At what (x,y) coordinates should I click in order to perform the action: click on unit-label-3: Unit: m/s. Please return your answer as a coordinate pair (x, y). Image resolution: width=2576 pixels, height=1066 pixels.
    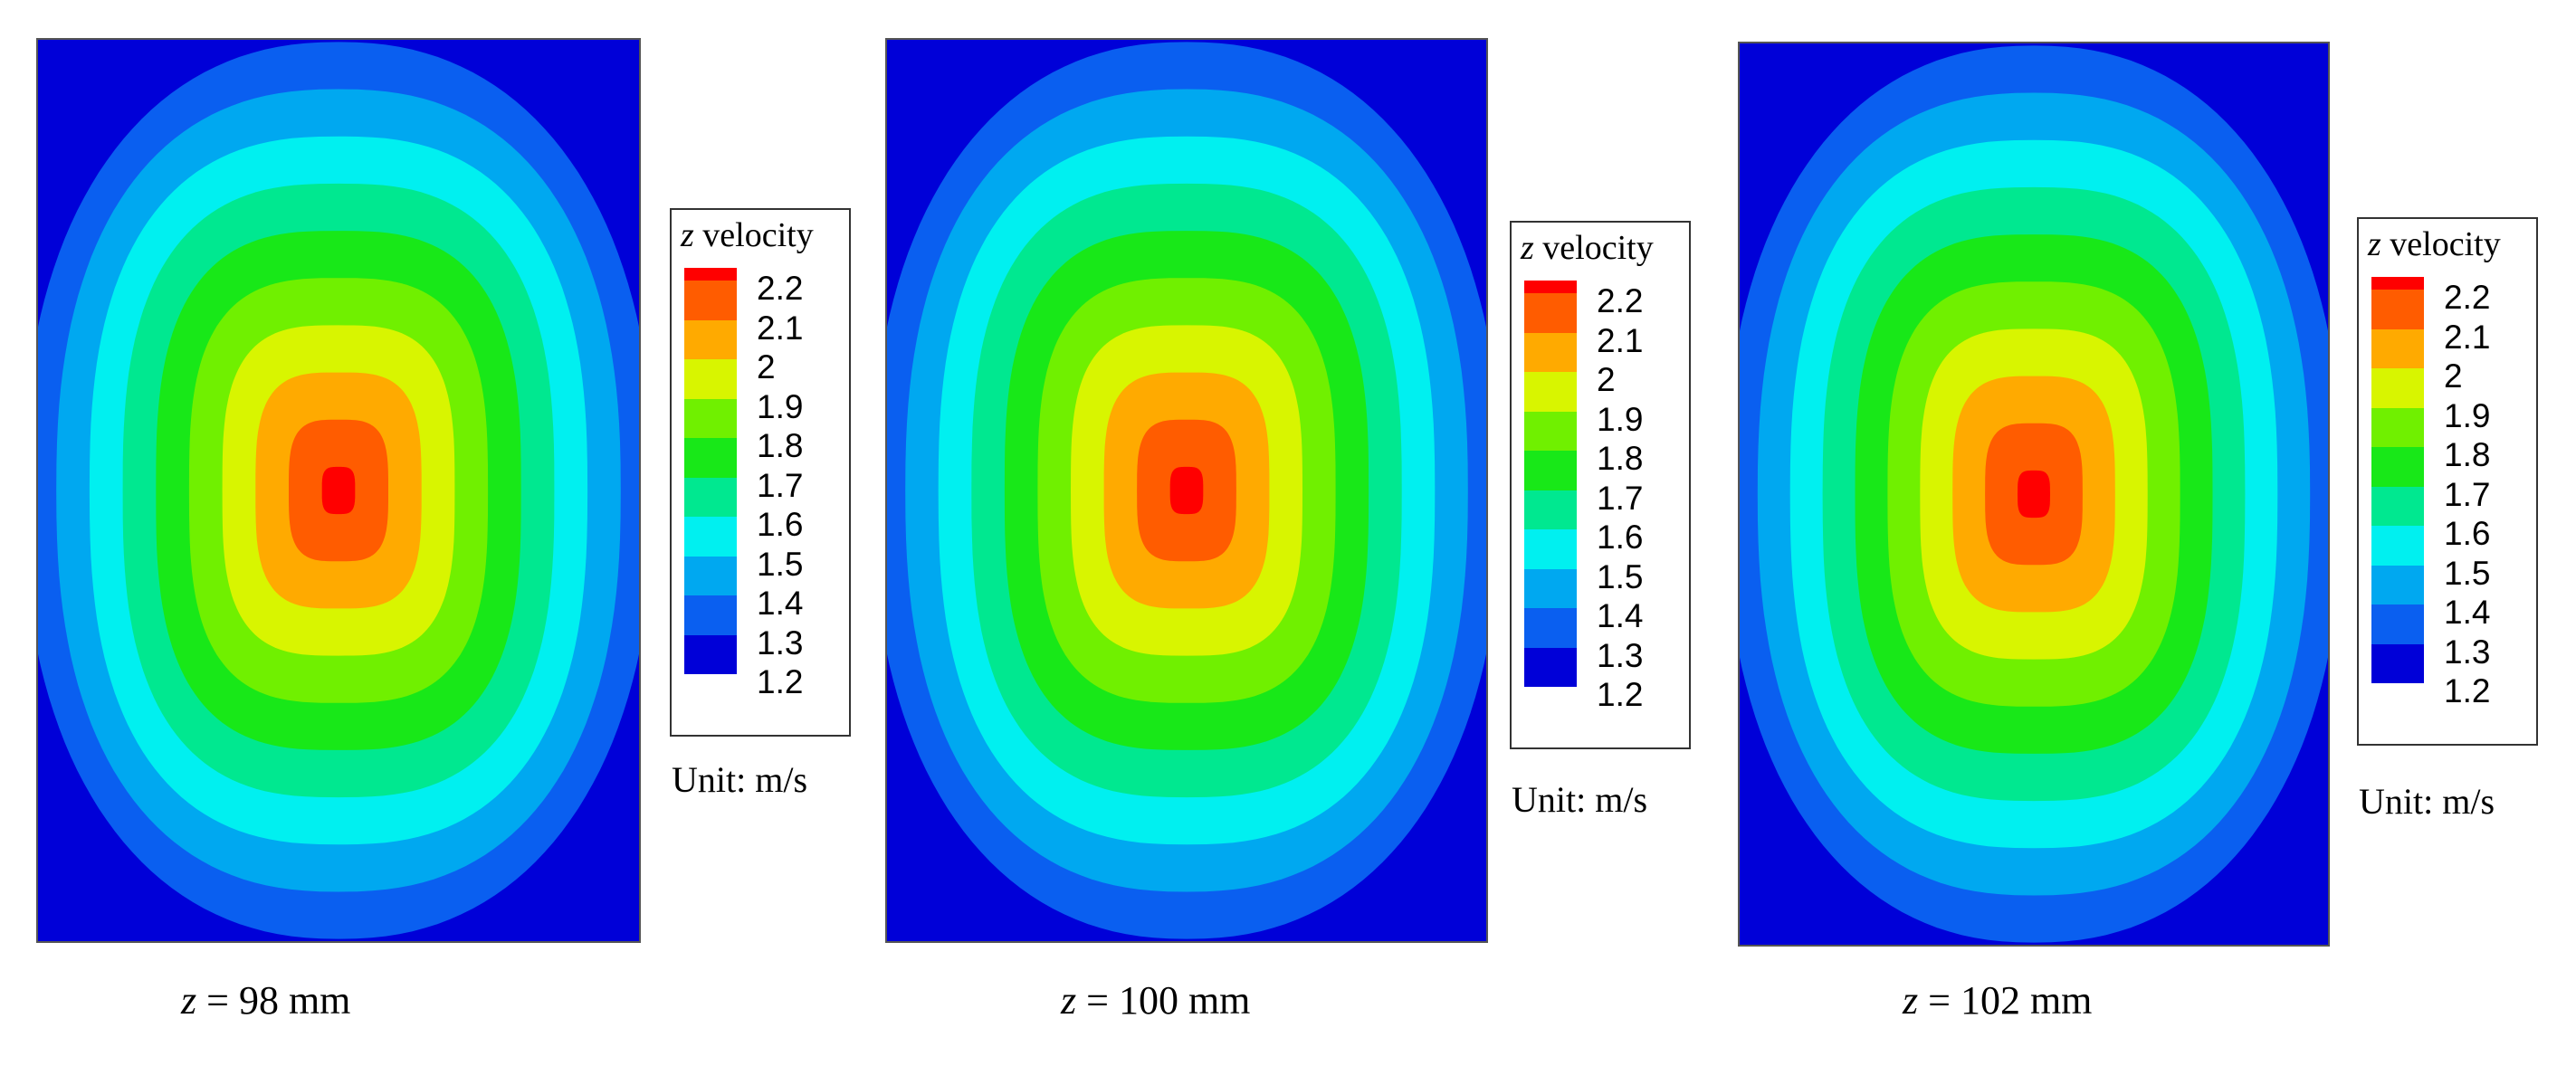
    Looking at the image, I should click on (2427, 801).